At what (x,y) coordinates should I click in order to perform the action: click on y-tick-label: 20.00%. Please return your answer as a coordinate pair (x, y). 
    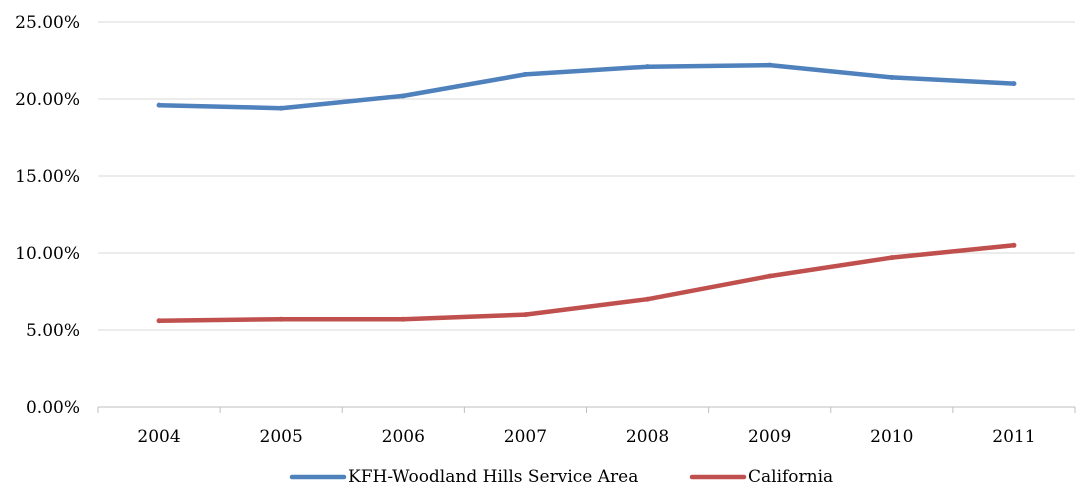
    Looking at the image, I should click on (47, 100).